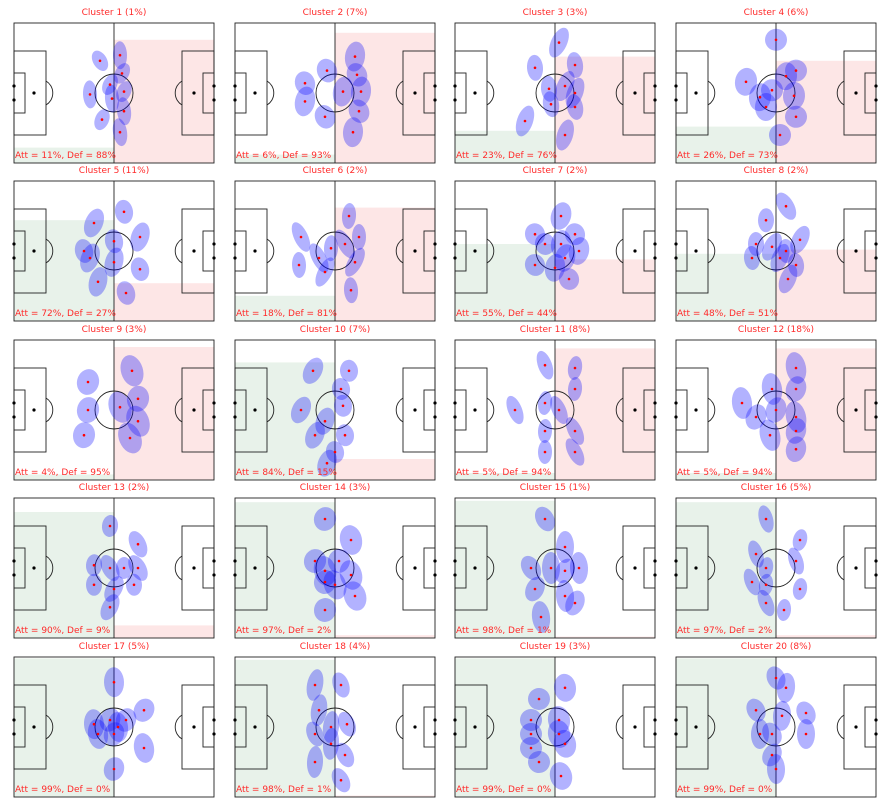 The width and height of the screenshot is (881, 808). What do you see at coordinates (114, 647) in the screenshot?
I see `cluster-title: Cluster 17 (5%)` at bounding box center [114, 647].